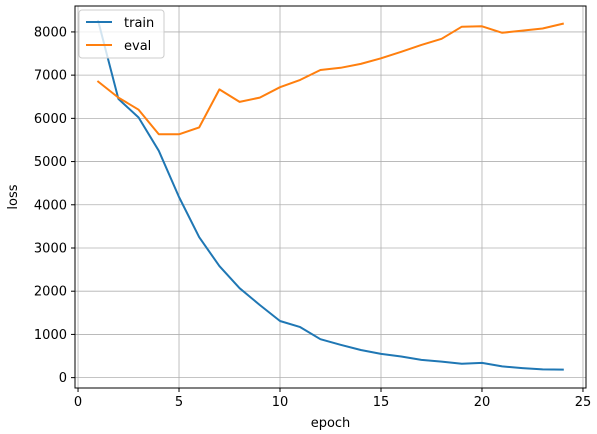  I want to click on y-tick-label: 7000, so click(50, 76).